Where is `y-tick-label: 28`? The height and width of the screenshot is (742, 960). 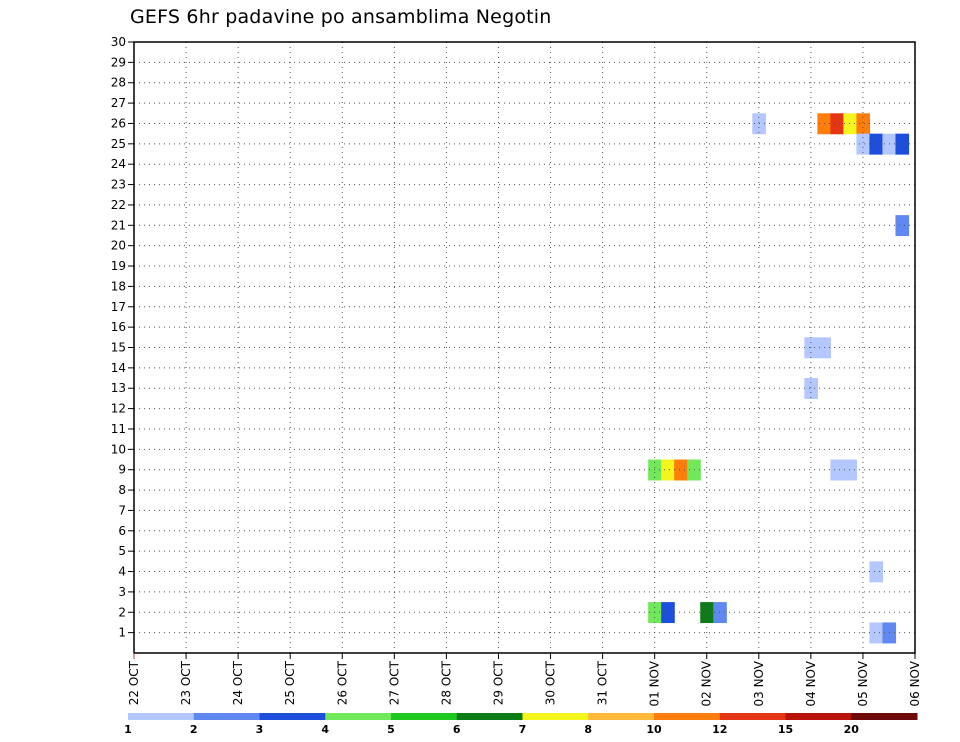 y-tick-label: 28 is located at coordinates (118, 83).